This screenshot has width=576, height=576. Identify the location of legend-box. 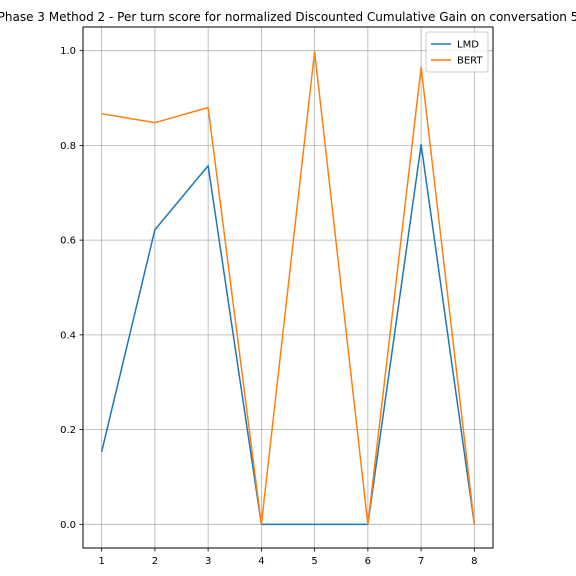
(457, 52).